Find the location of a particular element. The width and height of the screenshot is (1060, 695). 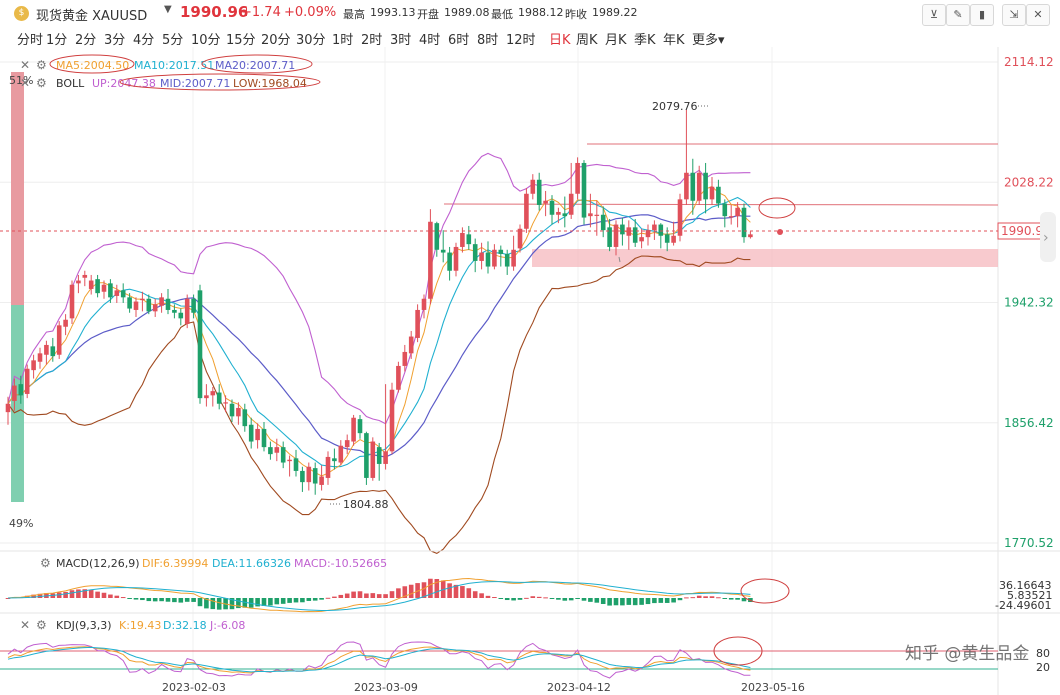

kdj-d-line is located at coordinates (379, 659).